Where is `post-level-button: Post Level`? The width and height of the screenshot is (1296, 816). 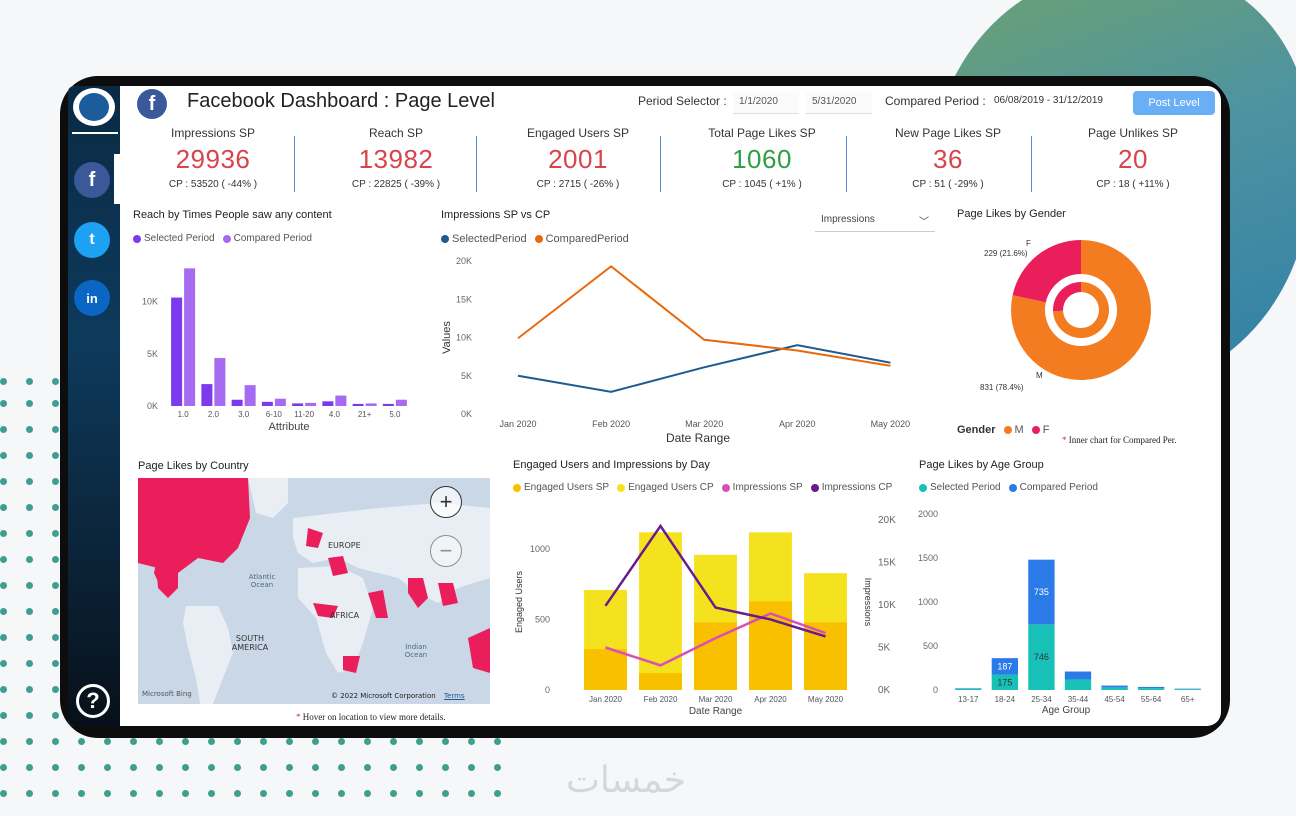
post-level-button: Post Level is located at coordinates (1174, 103).